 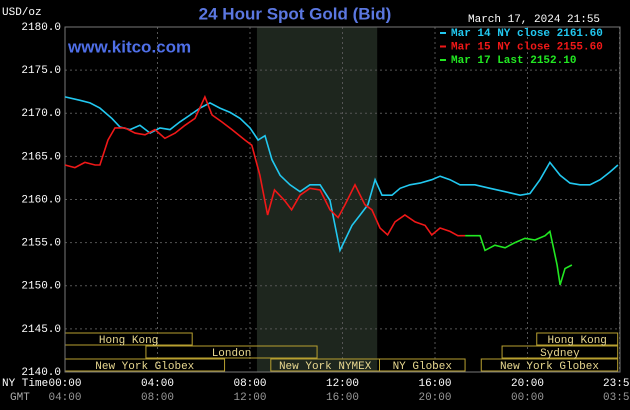 I want to click on session-label: NY Globex, so click(x=423, y=367).